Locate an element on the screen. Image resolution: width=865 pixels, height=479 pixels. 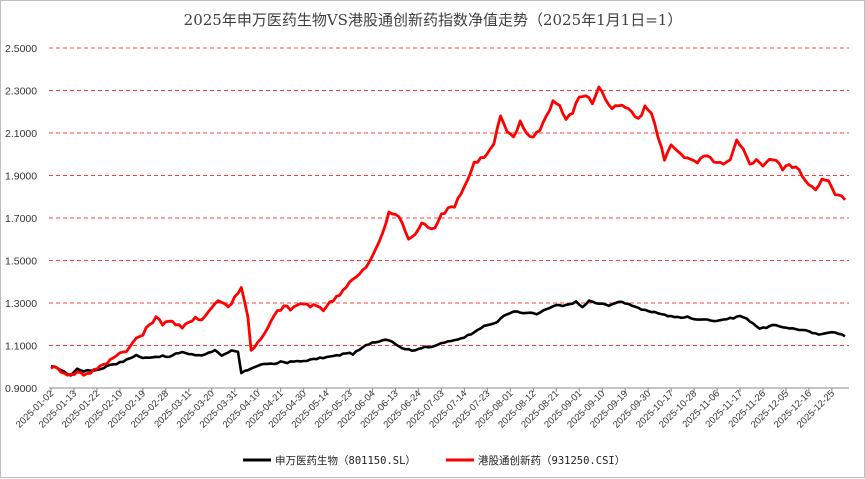
legend-label-series-2: 港股通创新药（931250.CSI） is located at coordinates (551, 460).